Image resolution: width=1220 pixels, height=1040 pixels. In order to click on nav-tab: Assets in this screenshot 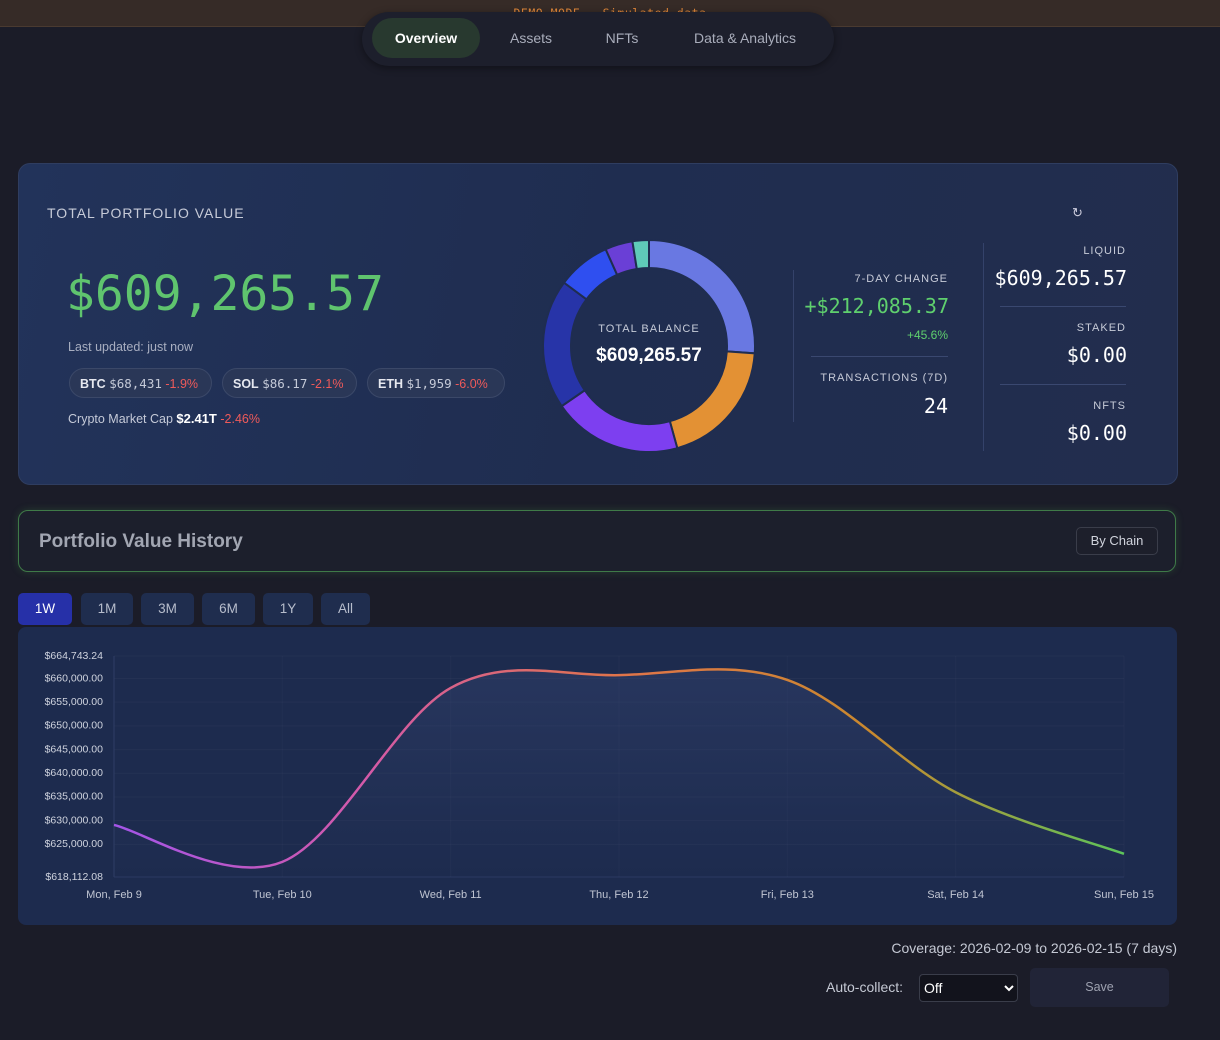, I will do `click(530, 38)`.